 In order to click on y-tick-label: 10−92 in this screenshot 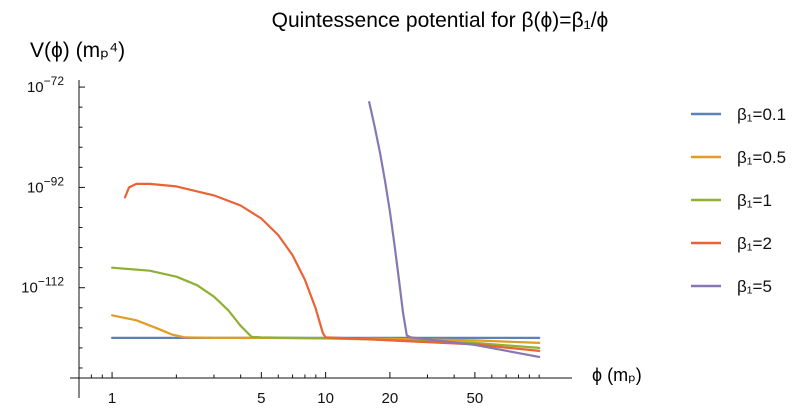, I will do `click(45, 185)`.